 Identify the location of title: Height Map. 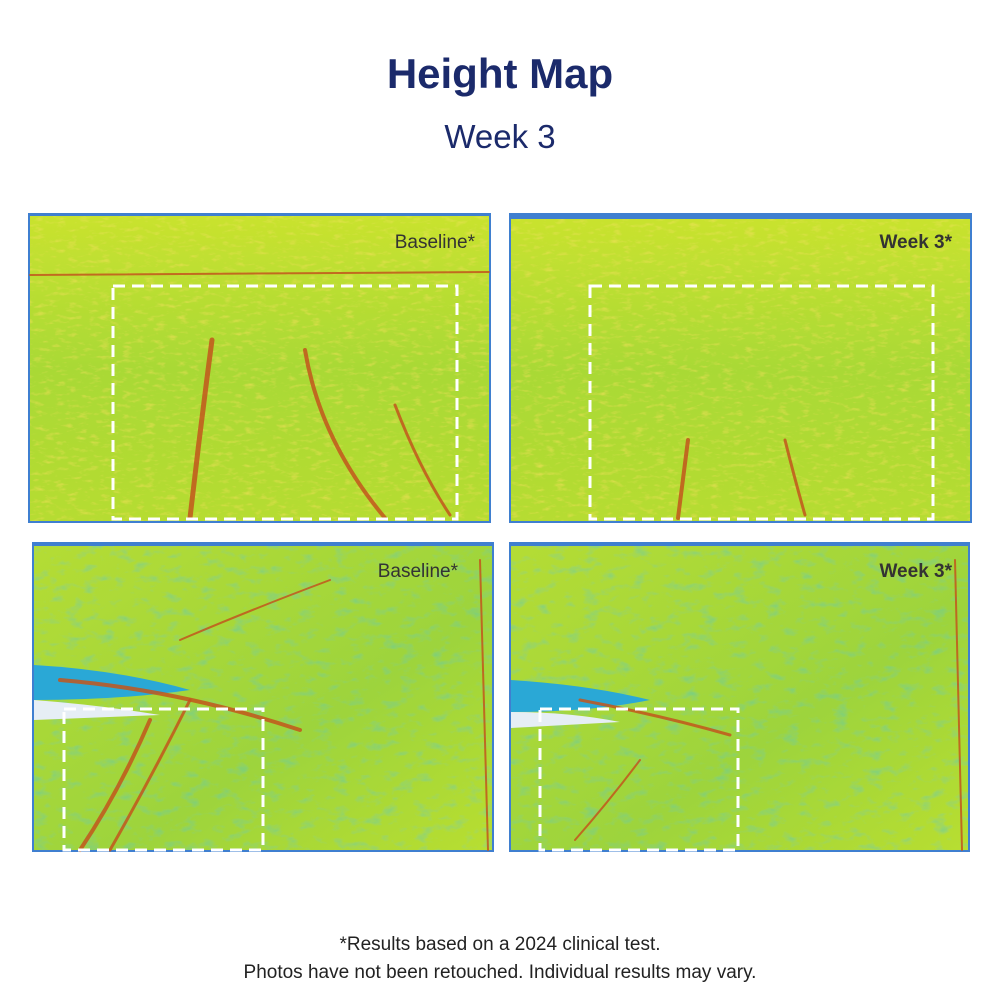
(500, 73).